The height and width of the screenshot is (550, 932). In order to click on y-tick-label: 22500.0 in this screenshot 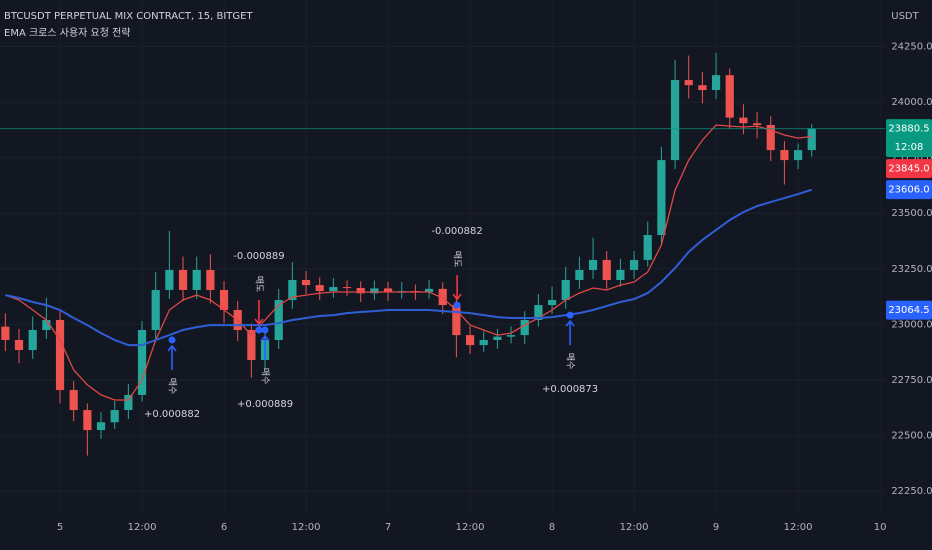, I will do `click(911, 436)`.